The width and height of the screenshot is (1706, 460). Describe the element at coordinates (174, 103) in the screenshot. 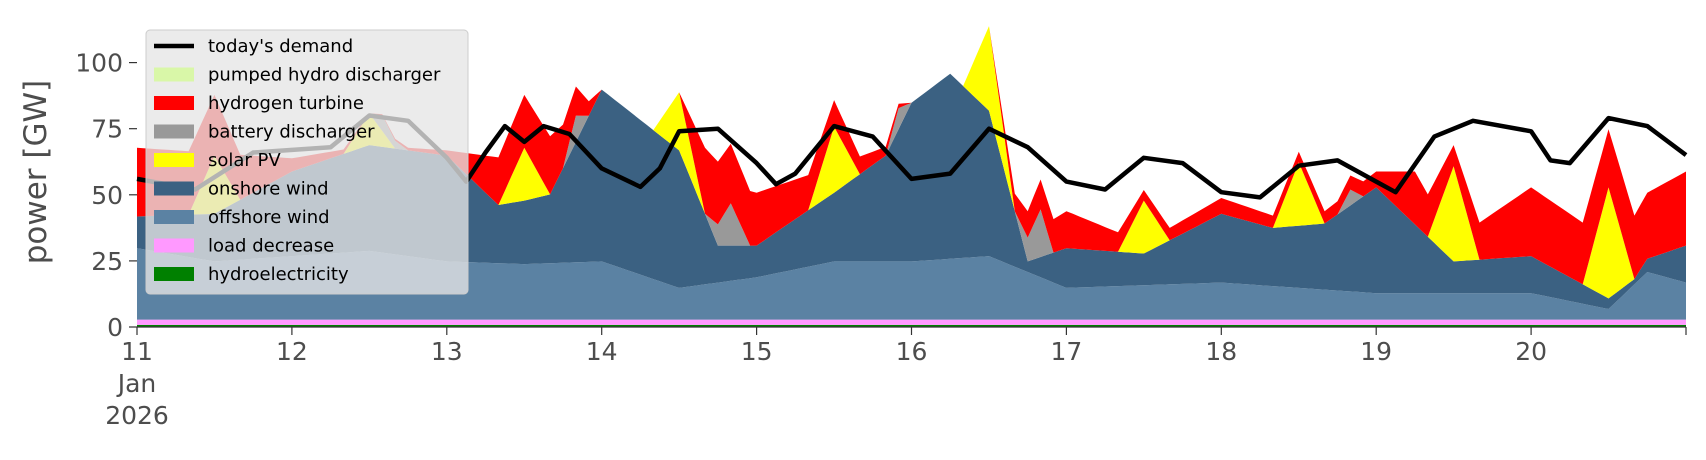

I see `legend-swatch-hydrogen-turbine` at that location.